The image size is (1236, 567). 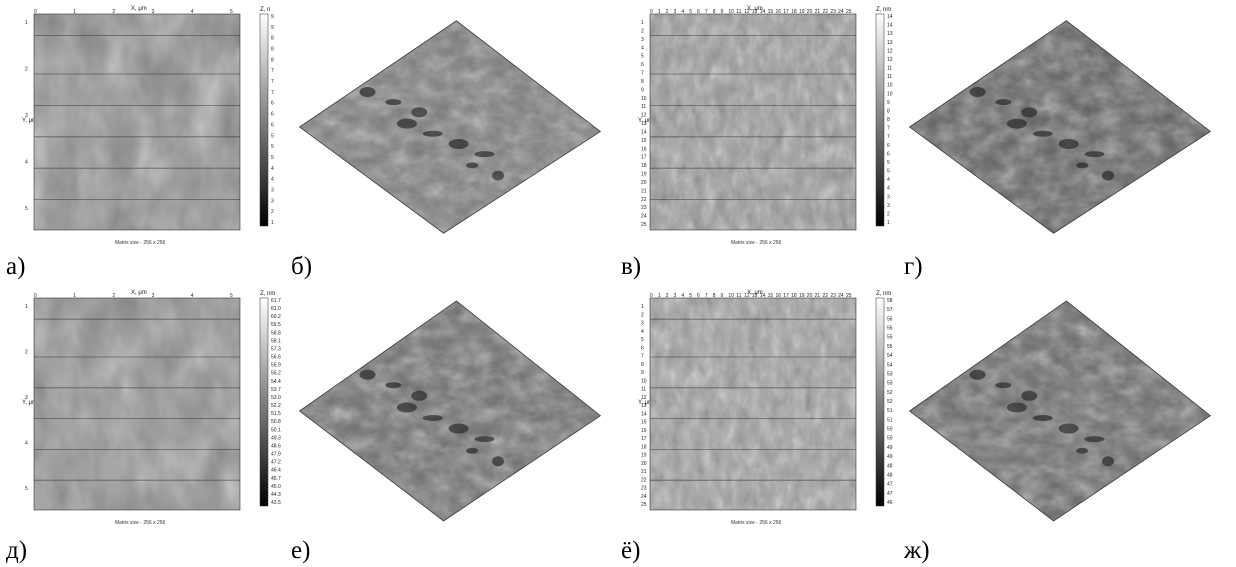 I want to click on colorbar-tick-label: 53, so click(x=890, y=384).